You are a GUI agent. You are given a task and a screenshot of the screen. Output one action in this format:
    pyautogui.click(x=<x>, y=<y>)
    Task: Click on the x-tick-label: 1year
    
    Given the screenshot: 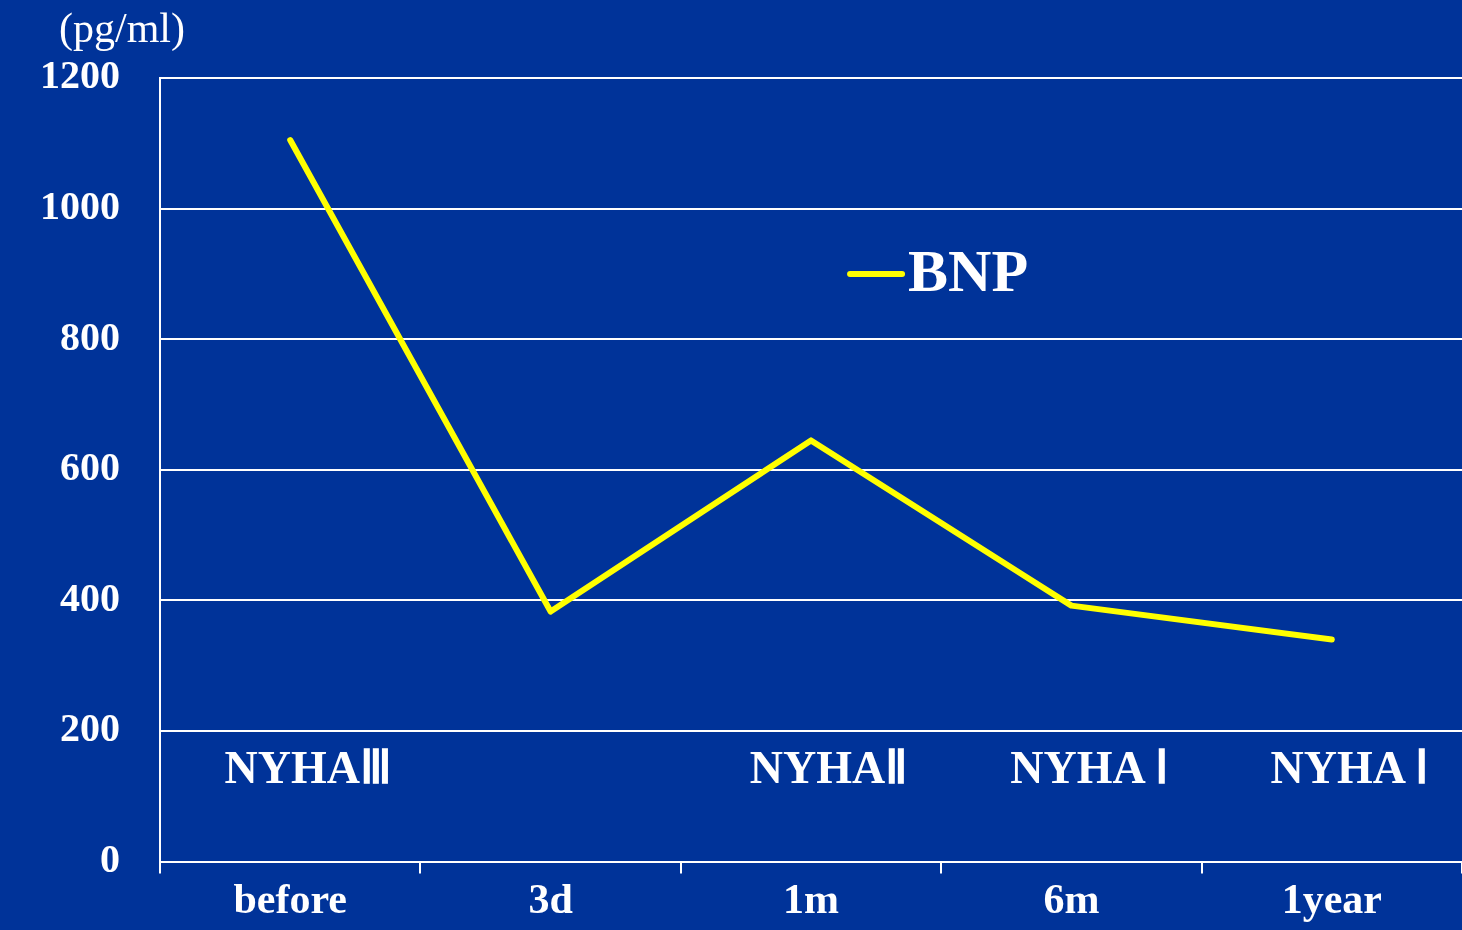 What is the action you would take?
    pyautogui.click(x=1331, y=898)
    